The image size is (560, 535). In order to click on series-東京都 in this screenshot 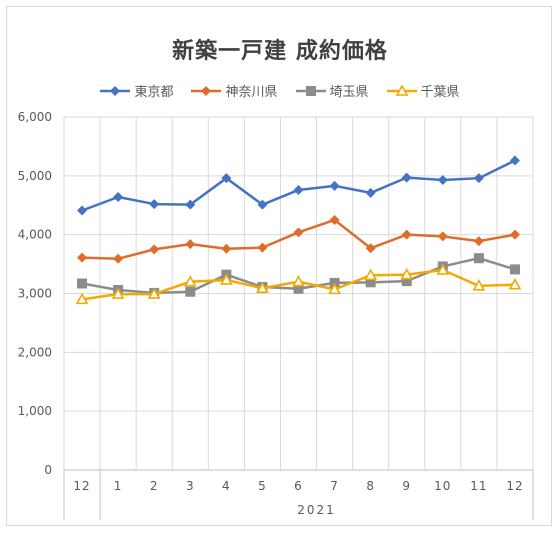, I will do `click(298, 185)`.